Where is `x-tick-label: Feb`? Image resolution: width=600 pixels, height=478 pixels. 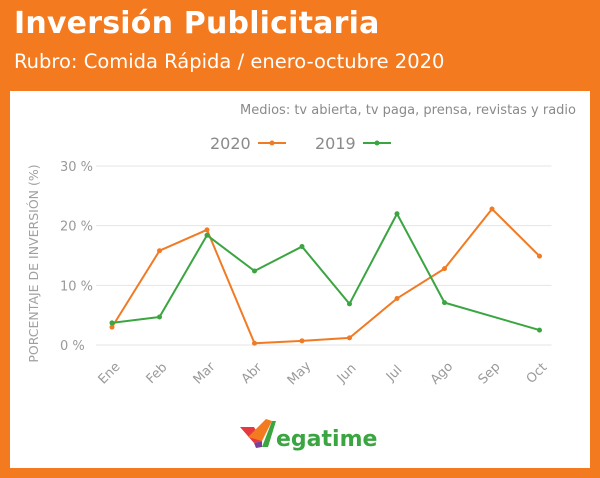
x-tick-label: Feb is located at coordinates (157, 373).